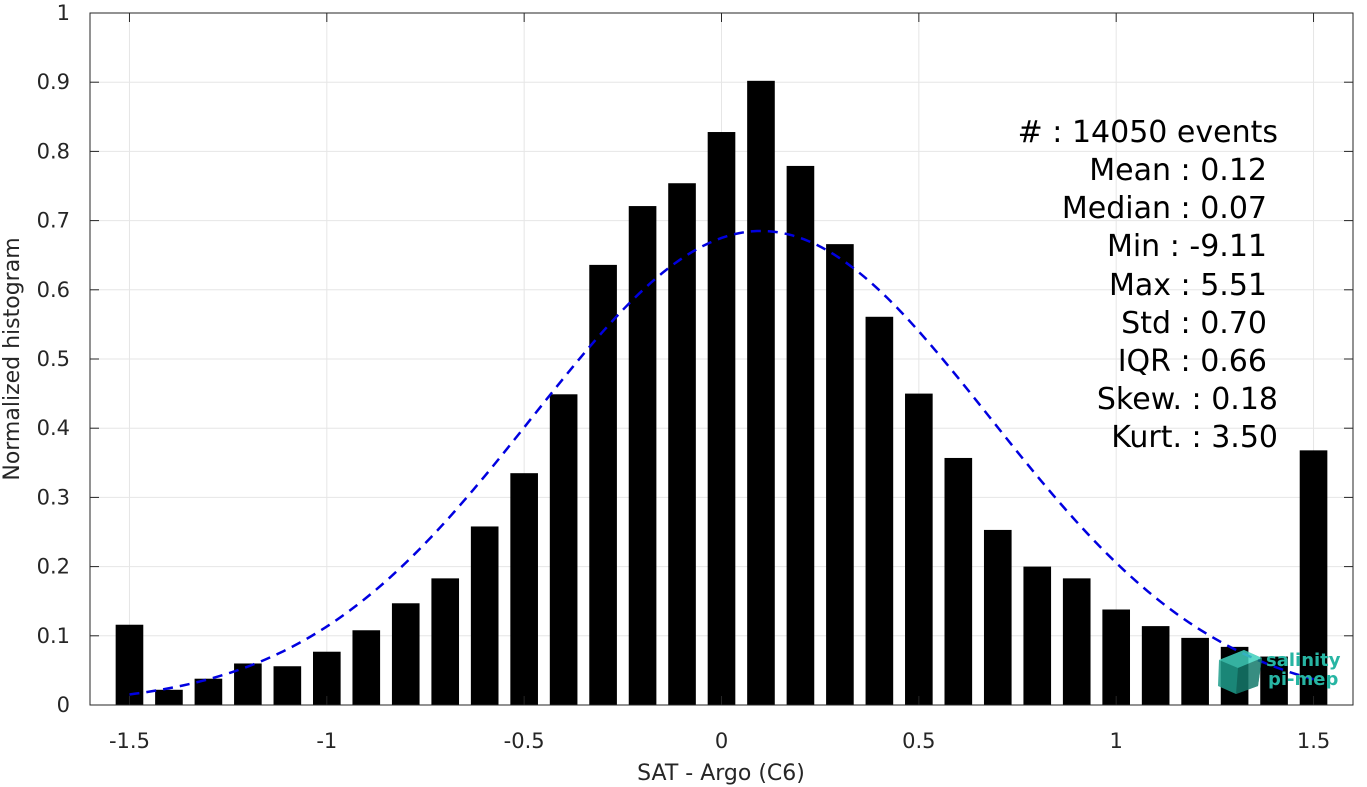  I want to click on stat-max: Max : 5.51, so click(1188, 285).